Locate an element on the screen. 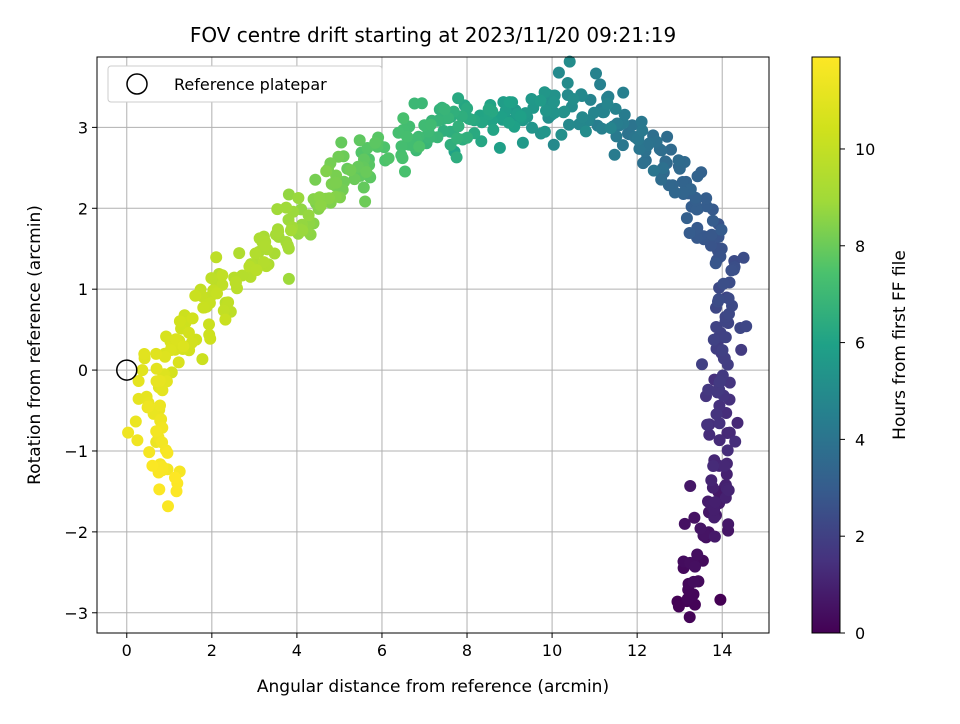 The width and height of the screenshot is (960, 724). colorbar-gradient is located at coordinates (826, 345).